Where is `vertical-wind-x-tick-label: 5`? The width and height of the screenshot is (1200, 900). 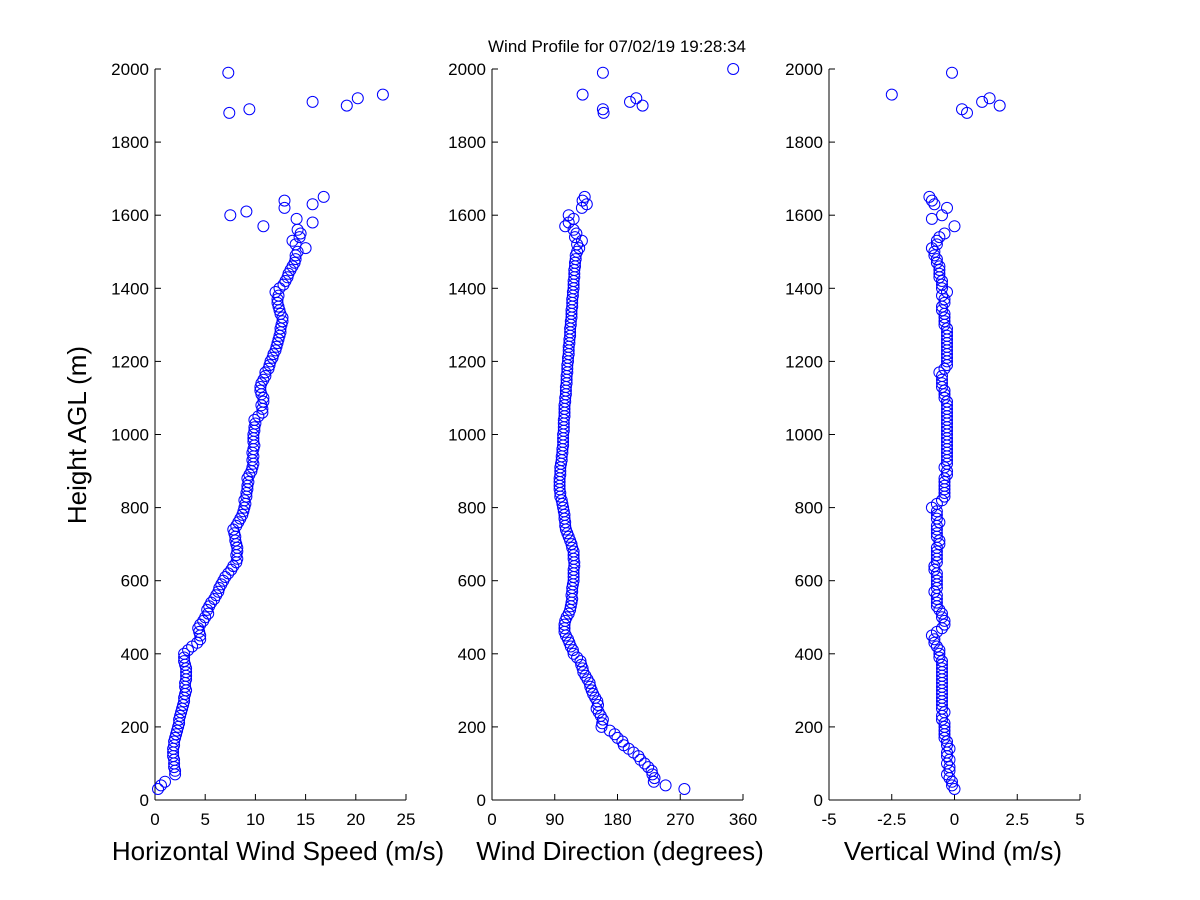 vertical-wind-x-tick-label: 5 is located at coordinates (1079, 819).